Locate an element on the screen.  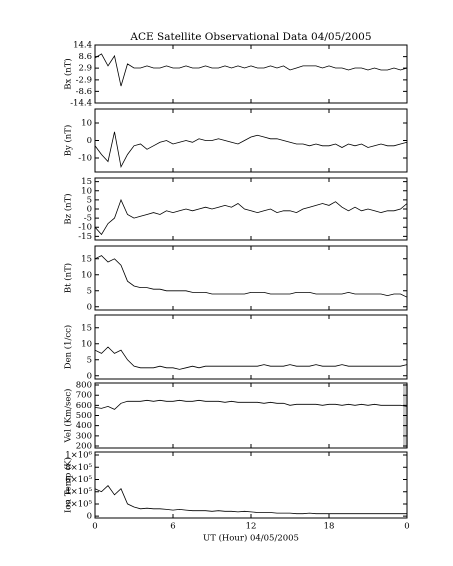
x-tick-label: 18 is located at coordinates (329, 527).